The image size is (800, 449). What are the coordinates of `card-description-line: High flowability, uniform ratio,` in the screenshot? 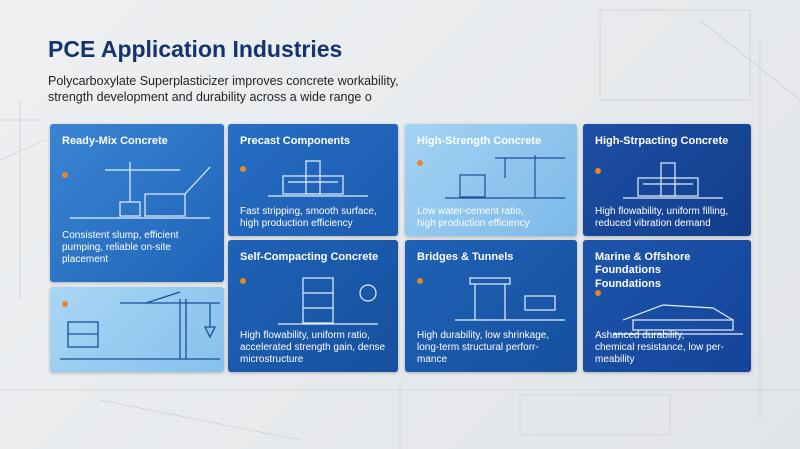 It's located at (305, 335).